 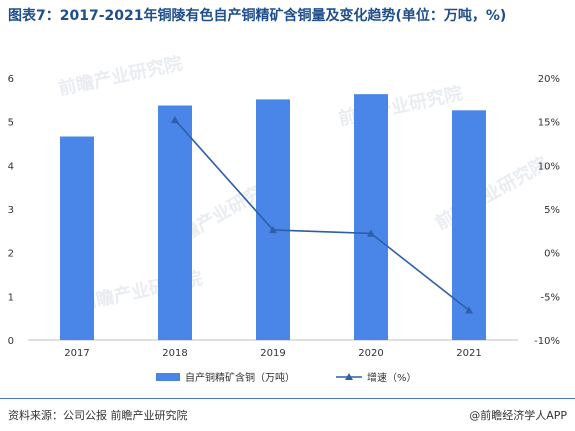 I want to click on legend-label-bar: 自产铜精矿含铜（万吨）, so click(x=240, y=377).